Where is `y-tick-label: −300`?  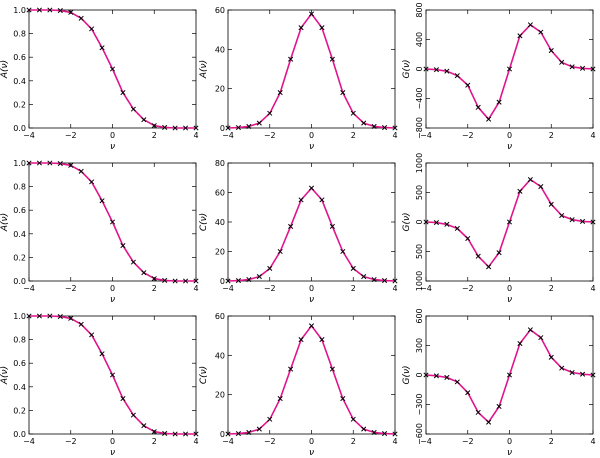
y-tick-label: −300 is located at coordinates (419, 405).